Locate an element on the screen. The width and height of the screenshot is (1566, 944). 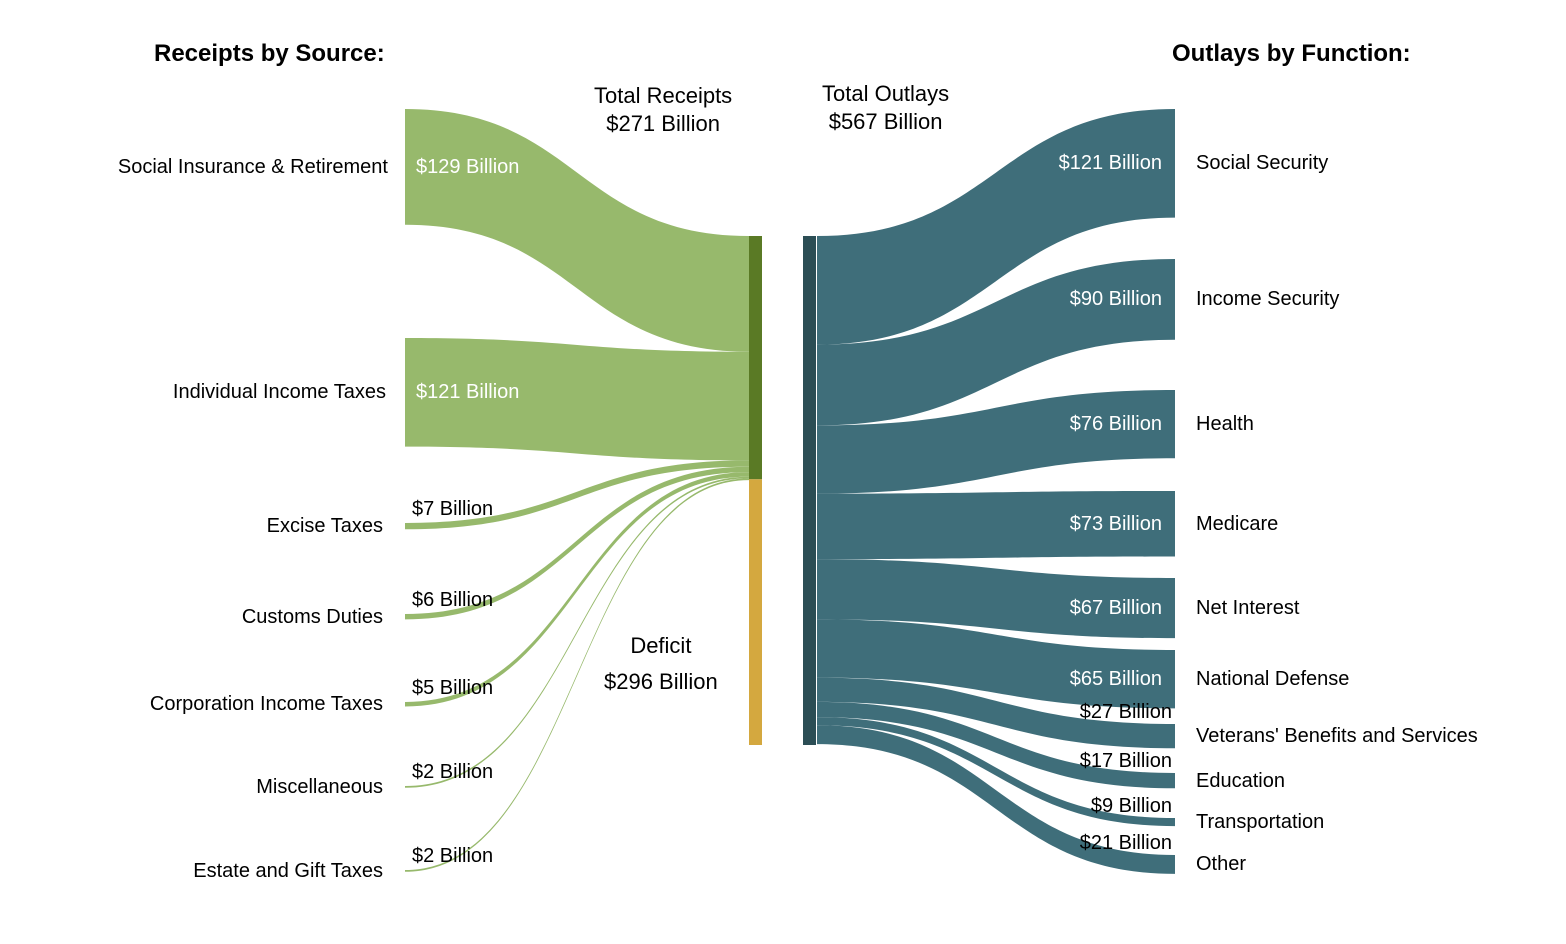
receipt-value-label: $121 Billion is located at coordinates (468, 392).